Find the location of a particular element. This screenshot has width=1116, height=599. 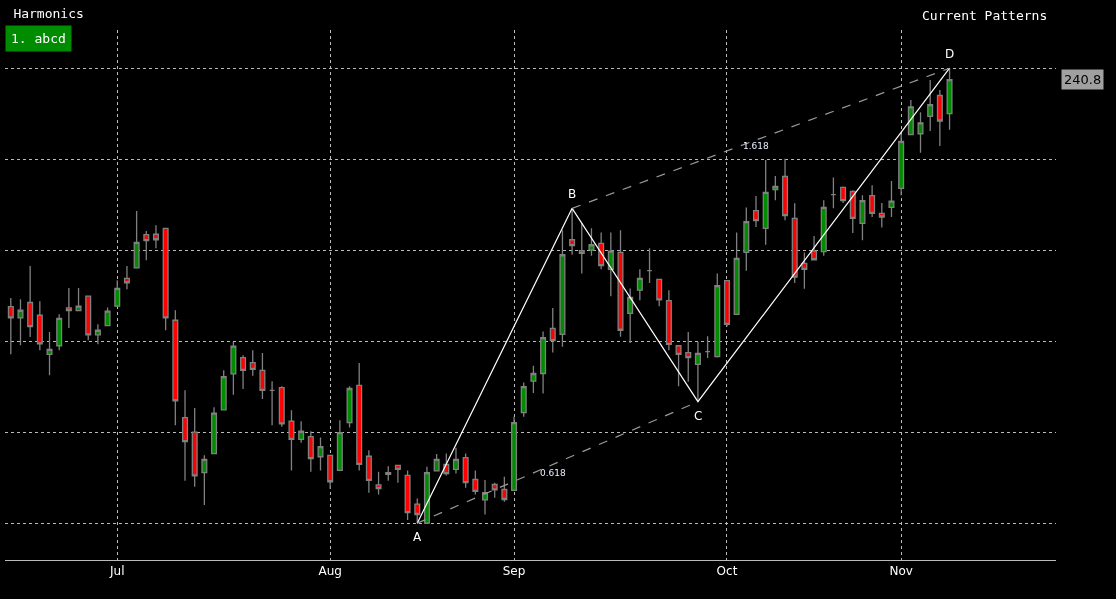

annotation: 1.618 is located at coordinates (756, 146).